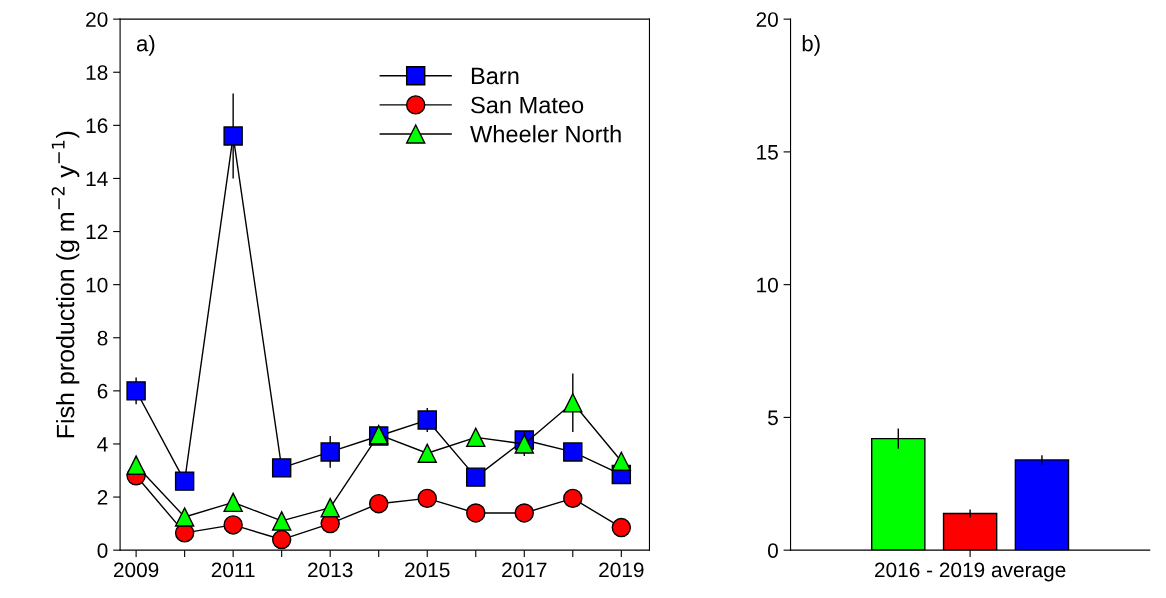  I want to click on x-tick-label: 2019, so click(621, 570).